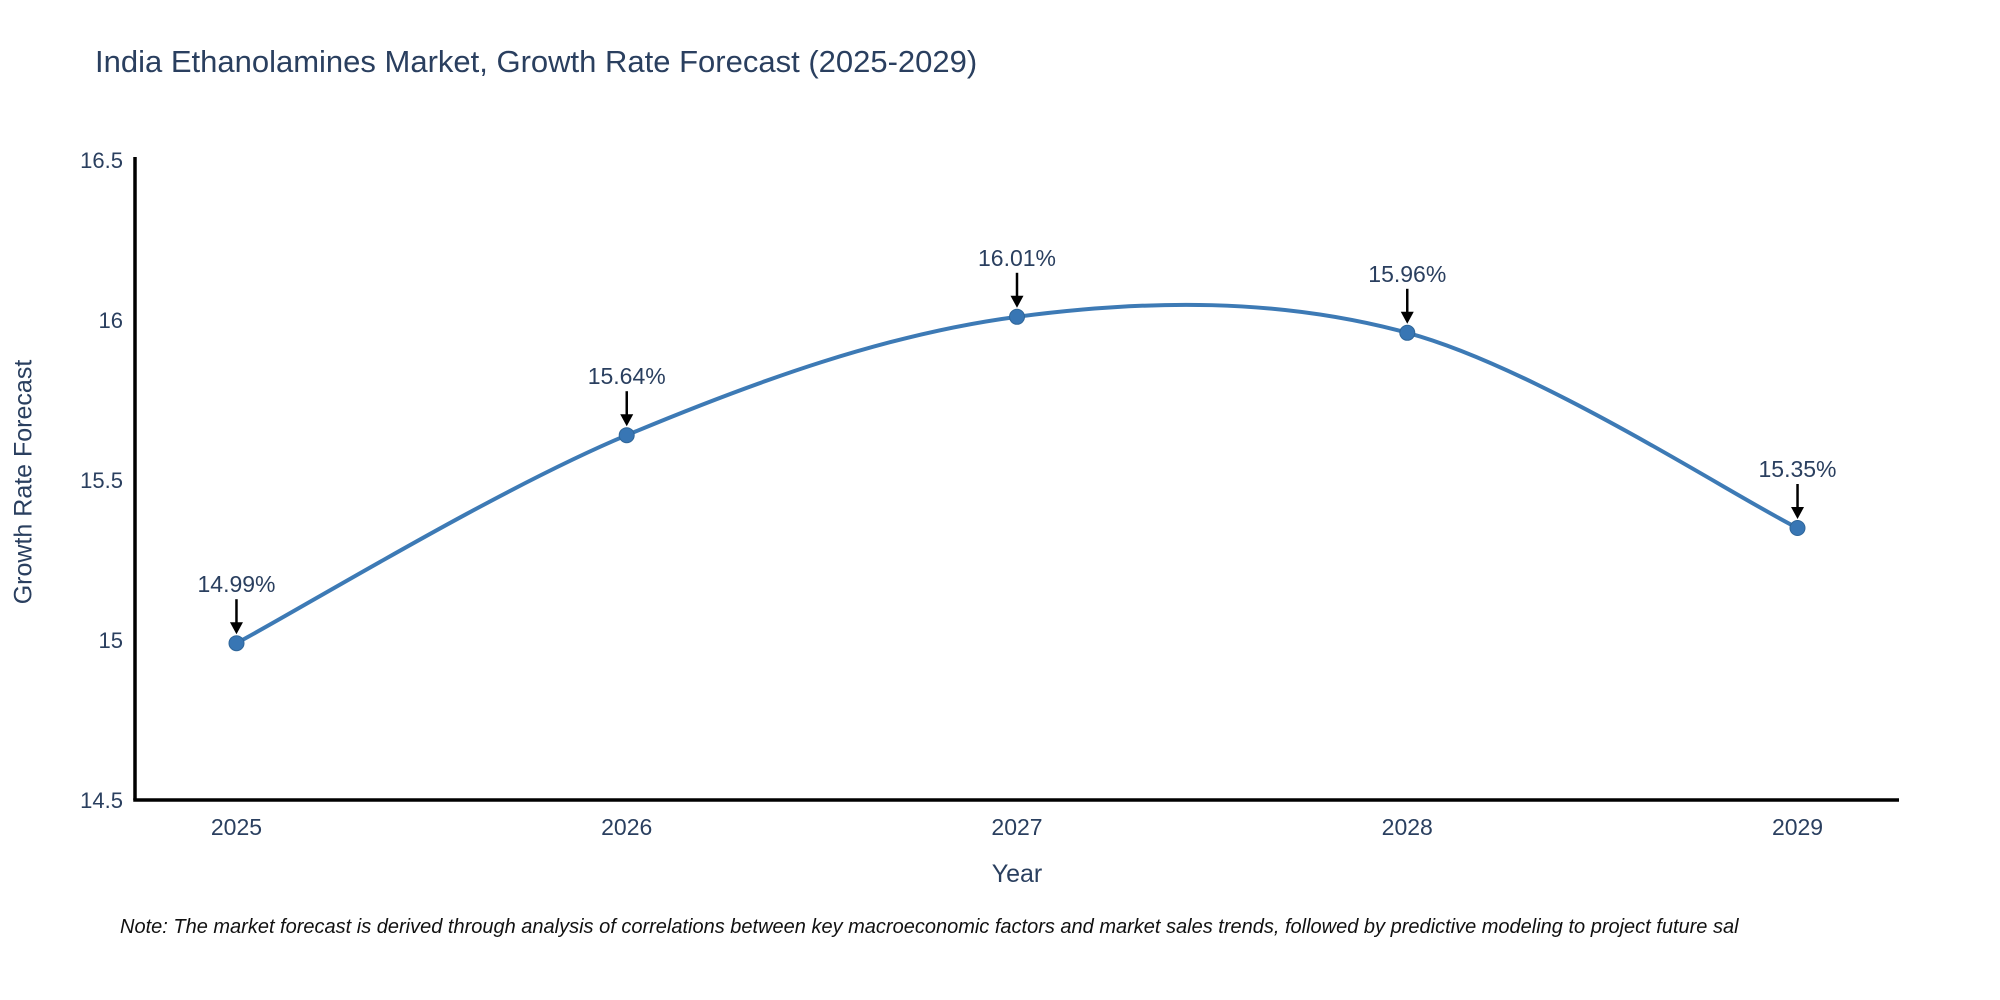 The height and width of the screenshot is (1000, 2000). Describe the element at coordinates (111, 640) in the screenshot. I see `y-tick-label: 15` at that location.